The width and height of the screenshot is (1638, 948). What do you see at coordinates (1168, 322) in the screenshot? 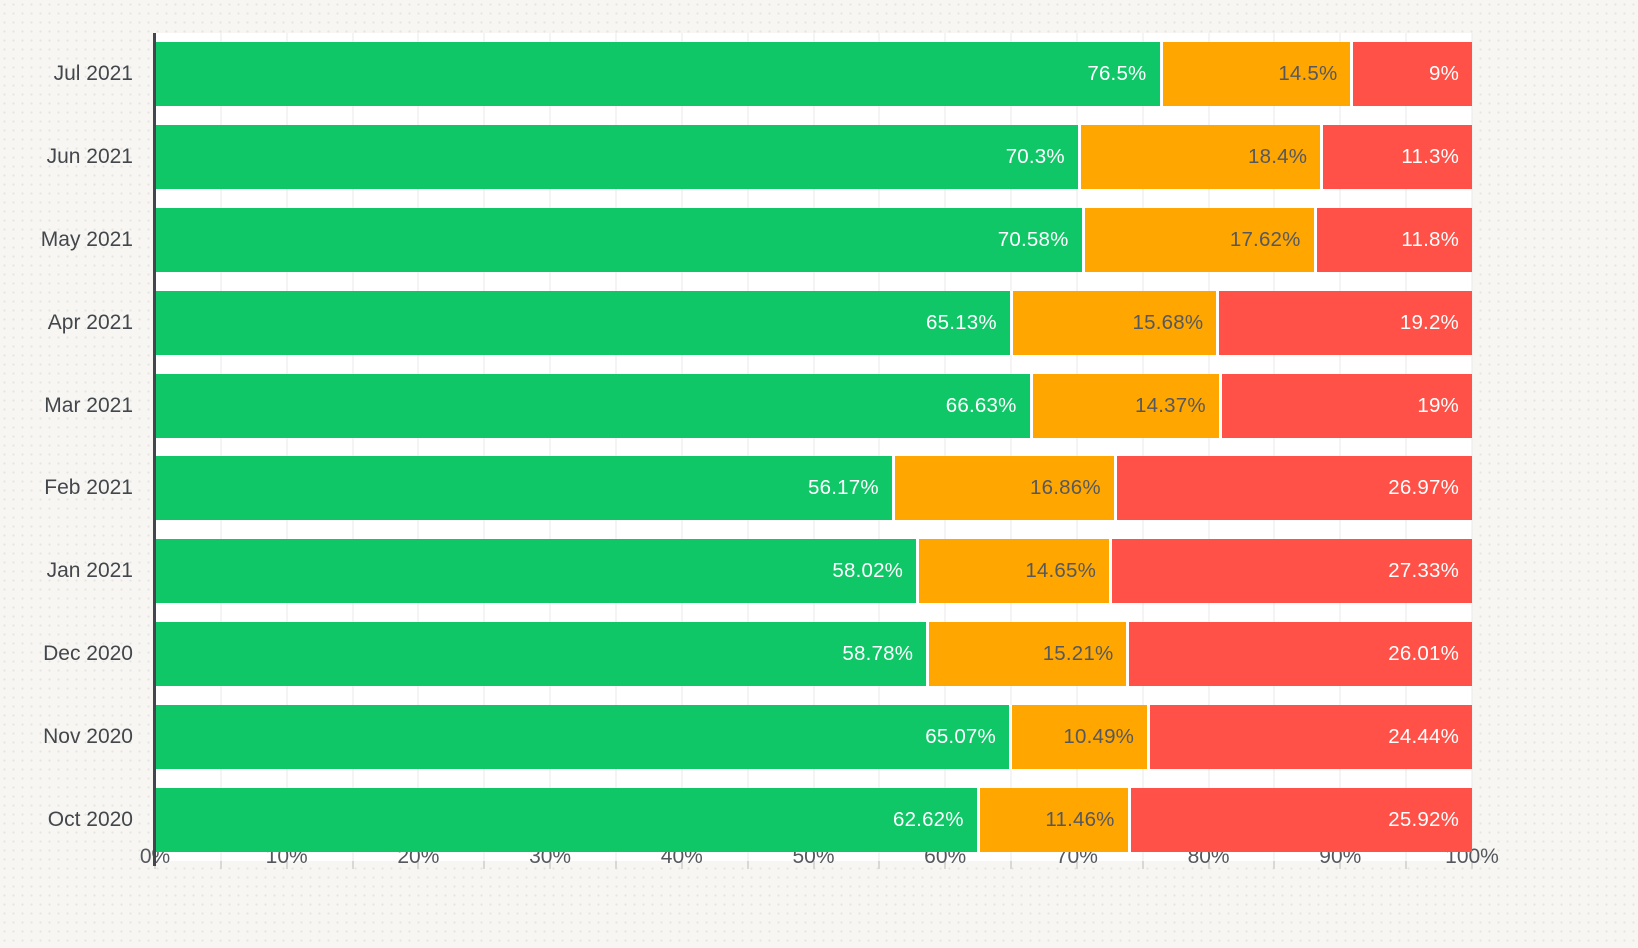
I see `bar-value-label: 15.68%` at bounding box center [1168, 322].